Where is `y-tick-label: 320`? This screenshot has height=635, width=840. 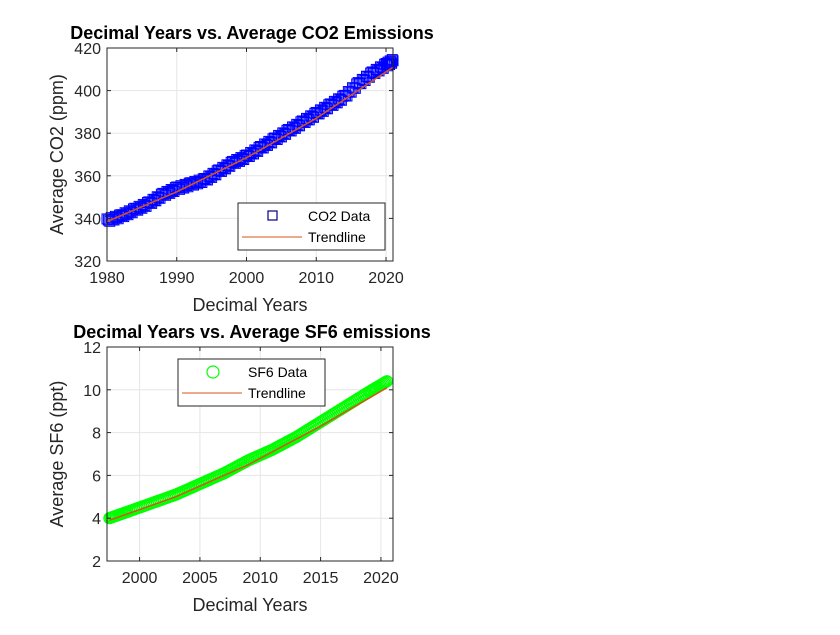
y-tick-label: 320 is located at coordinates (87, 262).